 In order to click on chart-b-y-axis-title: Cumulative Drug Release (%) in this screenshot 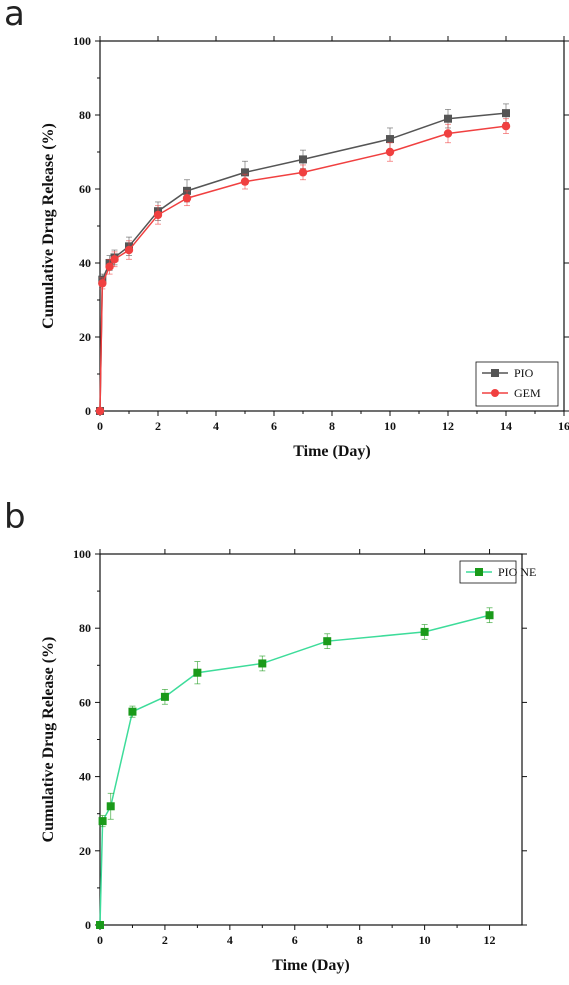, I will do `click(48, 740)`.